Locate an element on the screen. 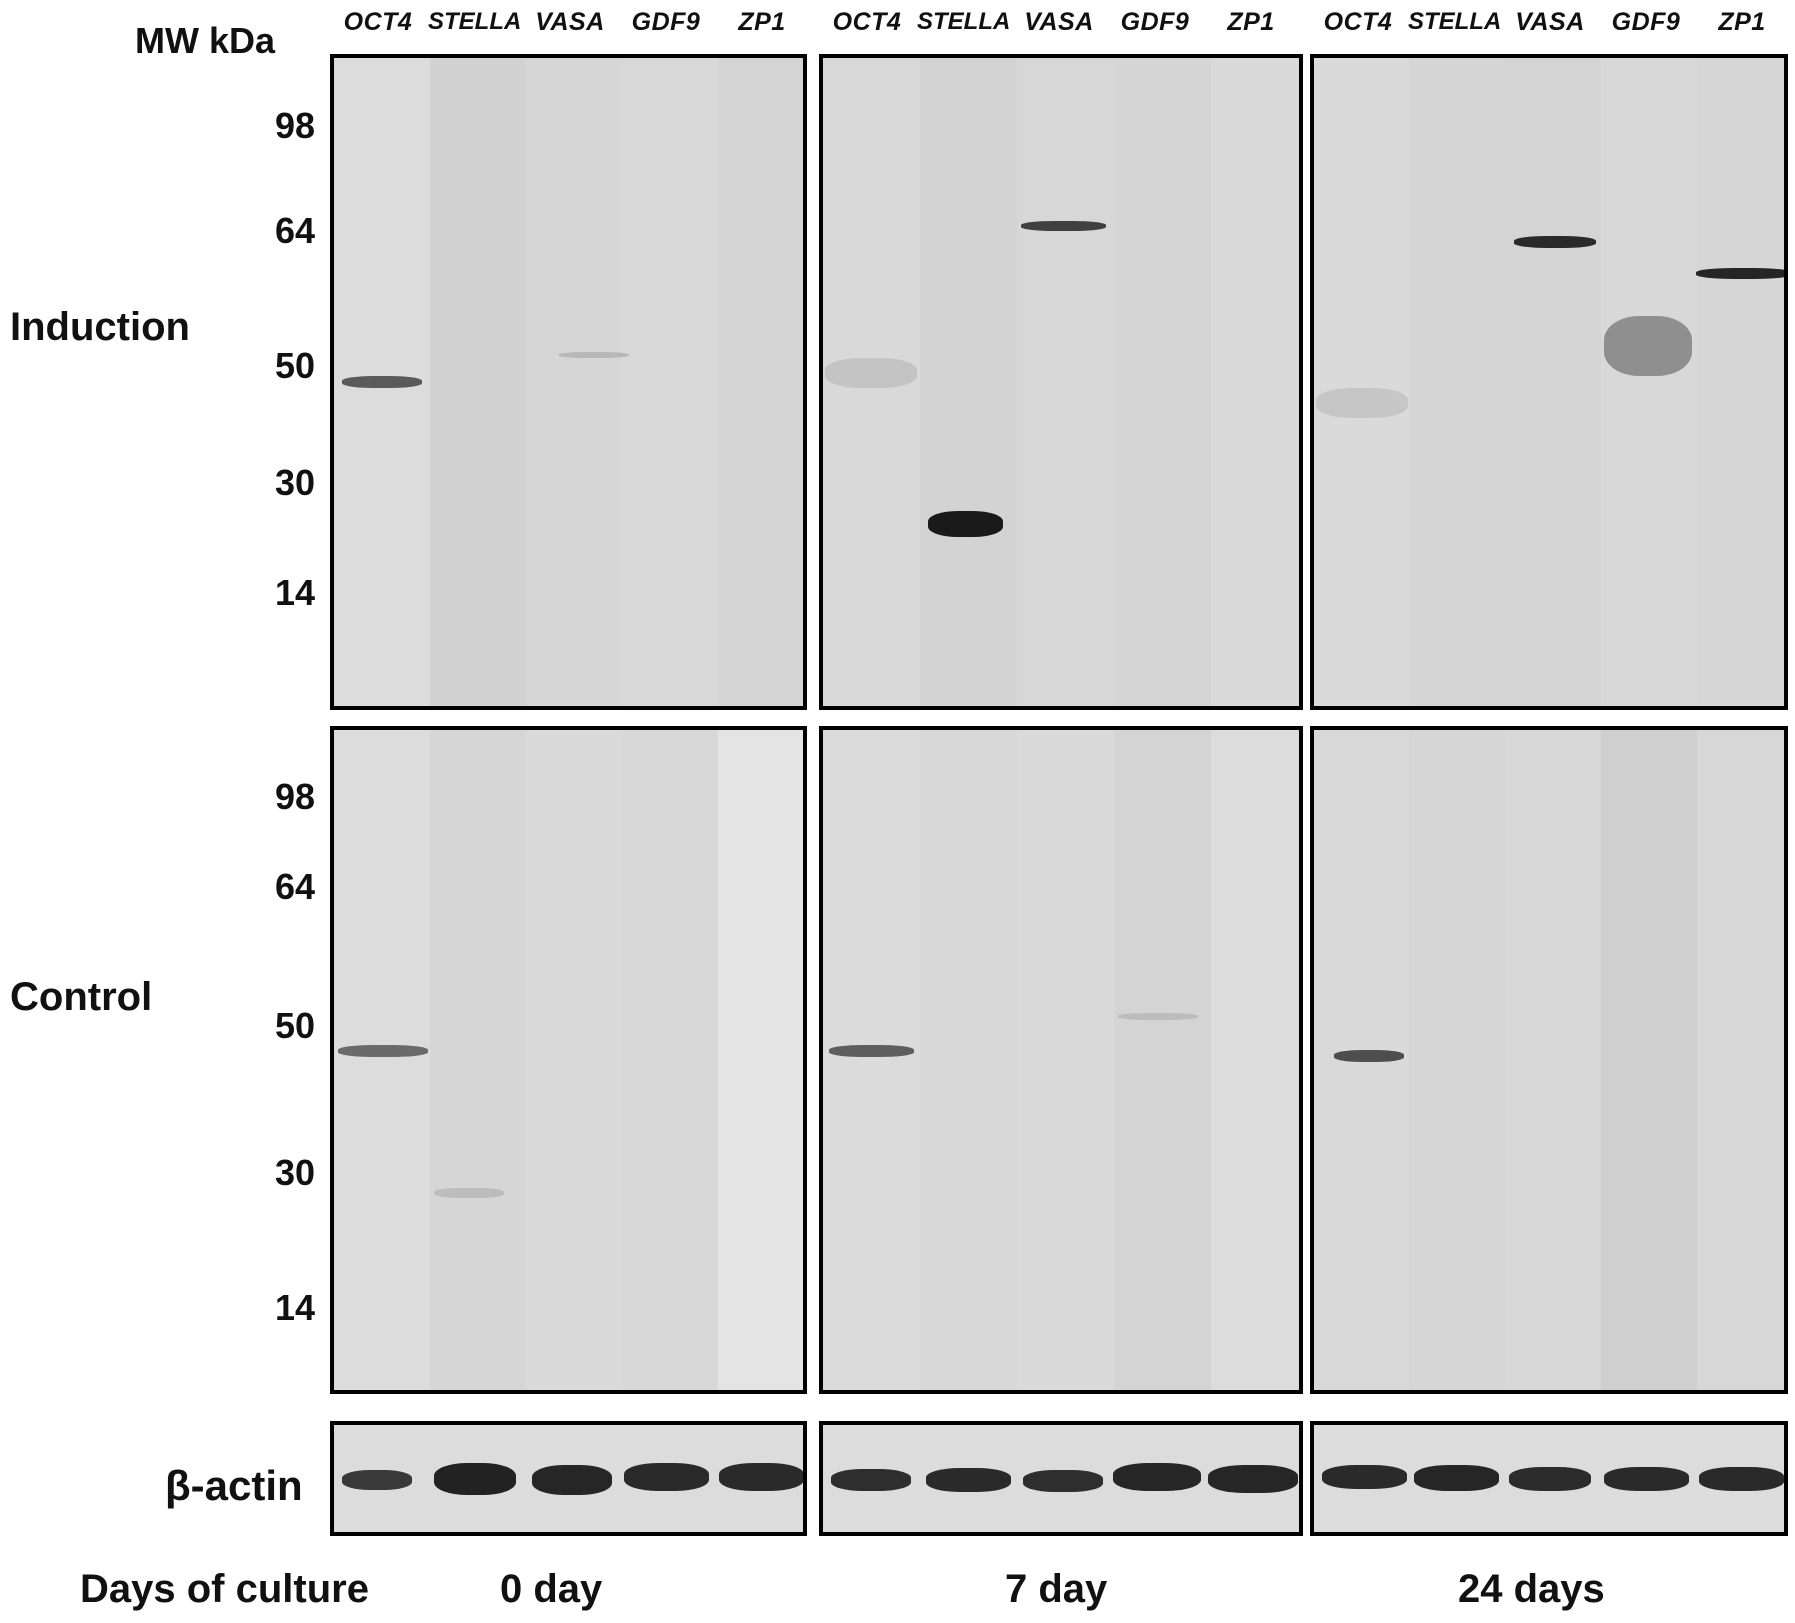  mw-marker-50-induction: 50 is located at coordinates (294, 365).